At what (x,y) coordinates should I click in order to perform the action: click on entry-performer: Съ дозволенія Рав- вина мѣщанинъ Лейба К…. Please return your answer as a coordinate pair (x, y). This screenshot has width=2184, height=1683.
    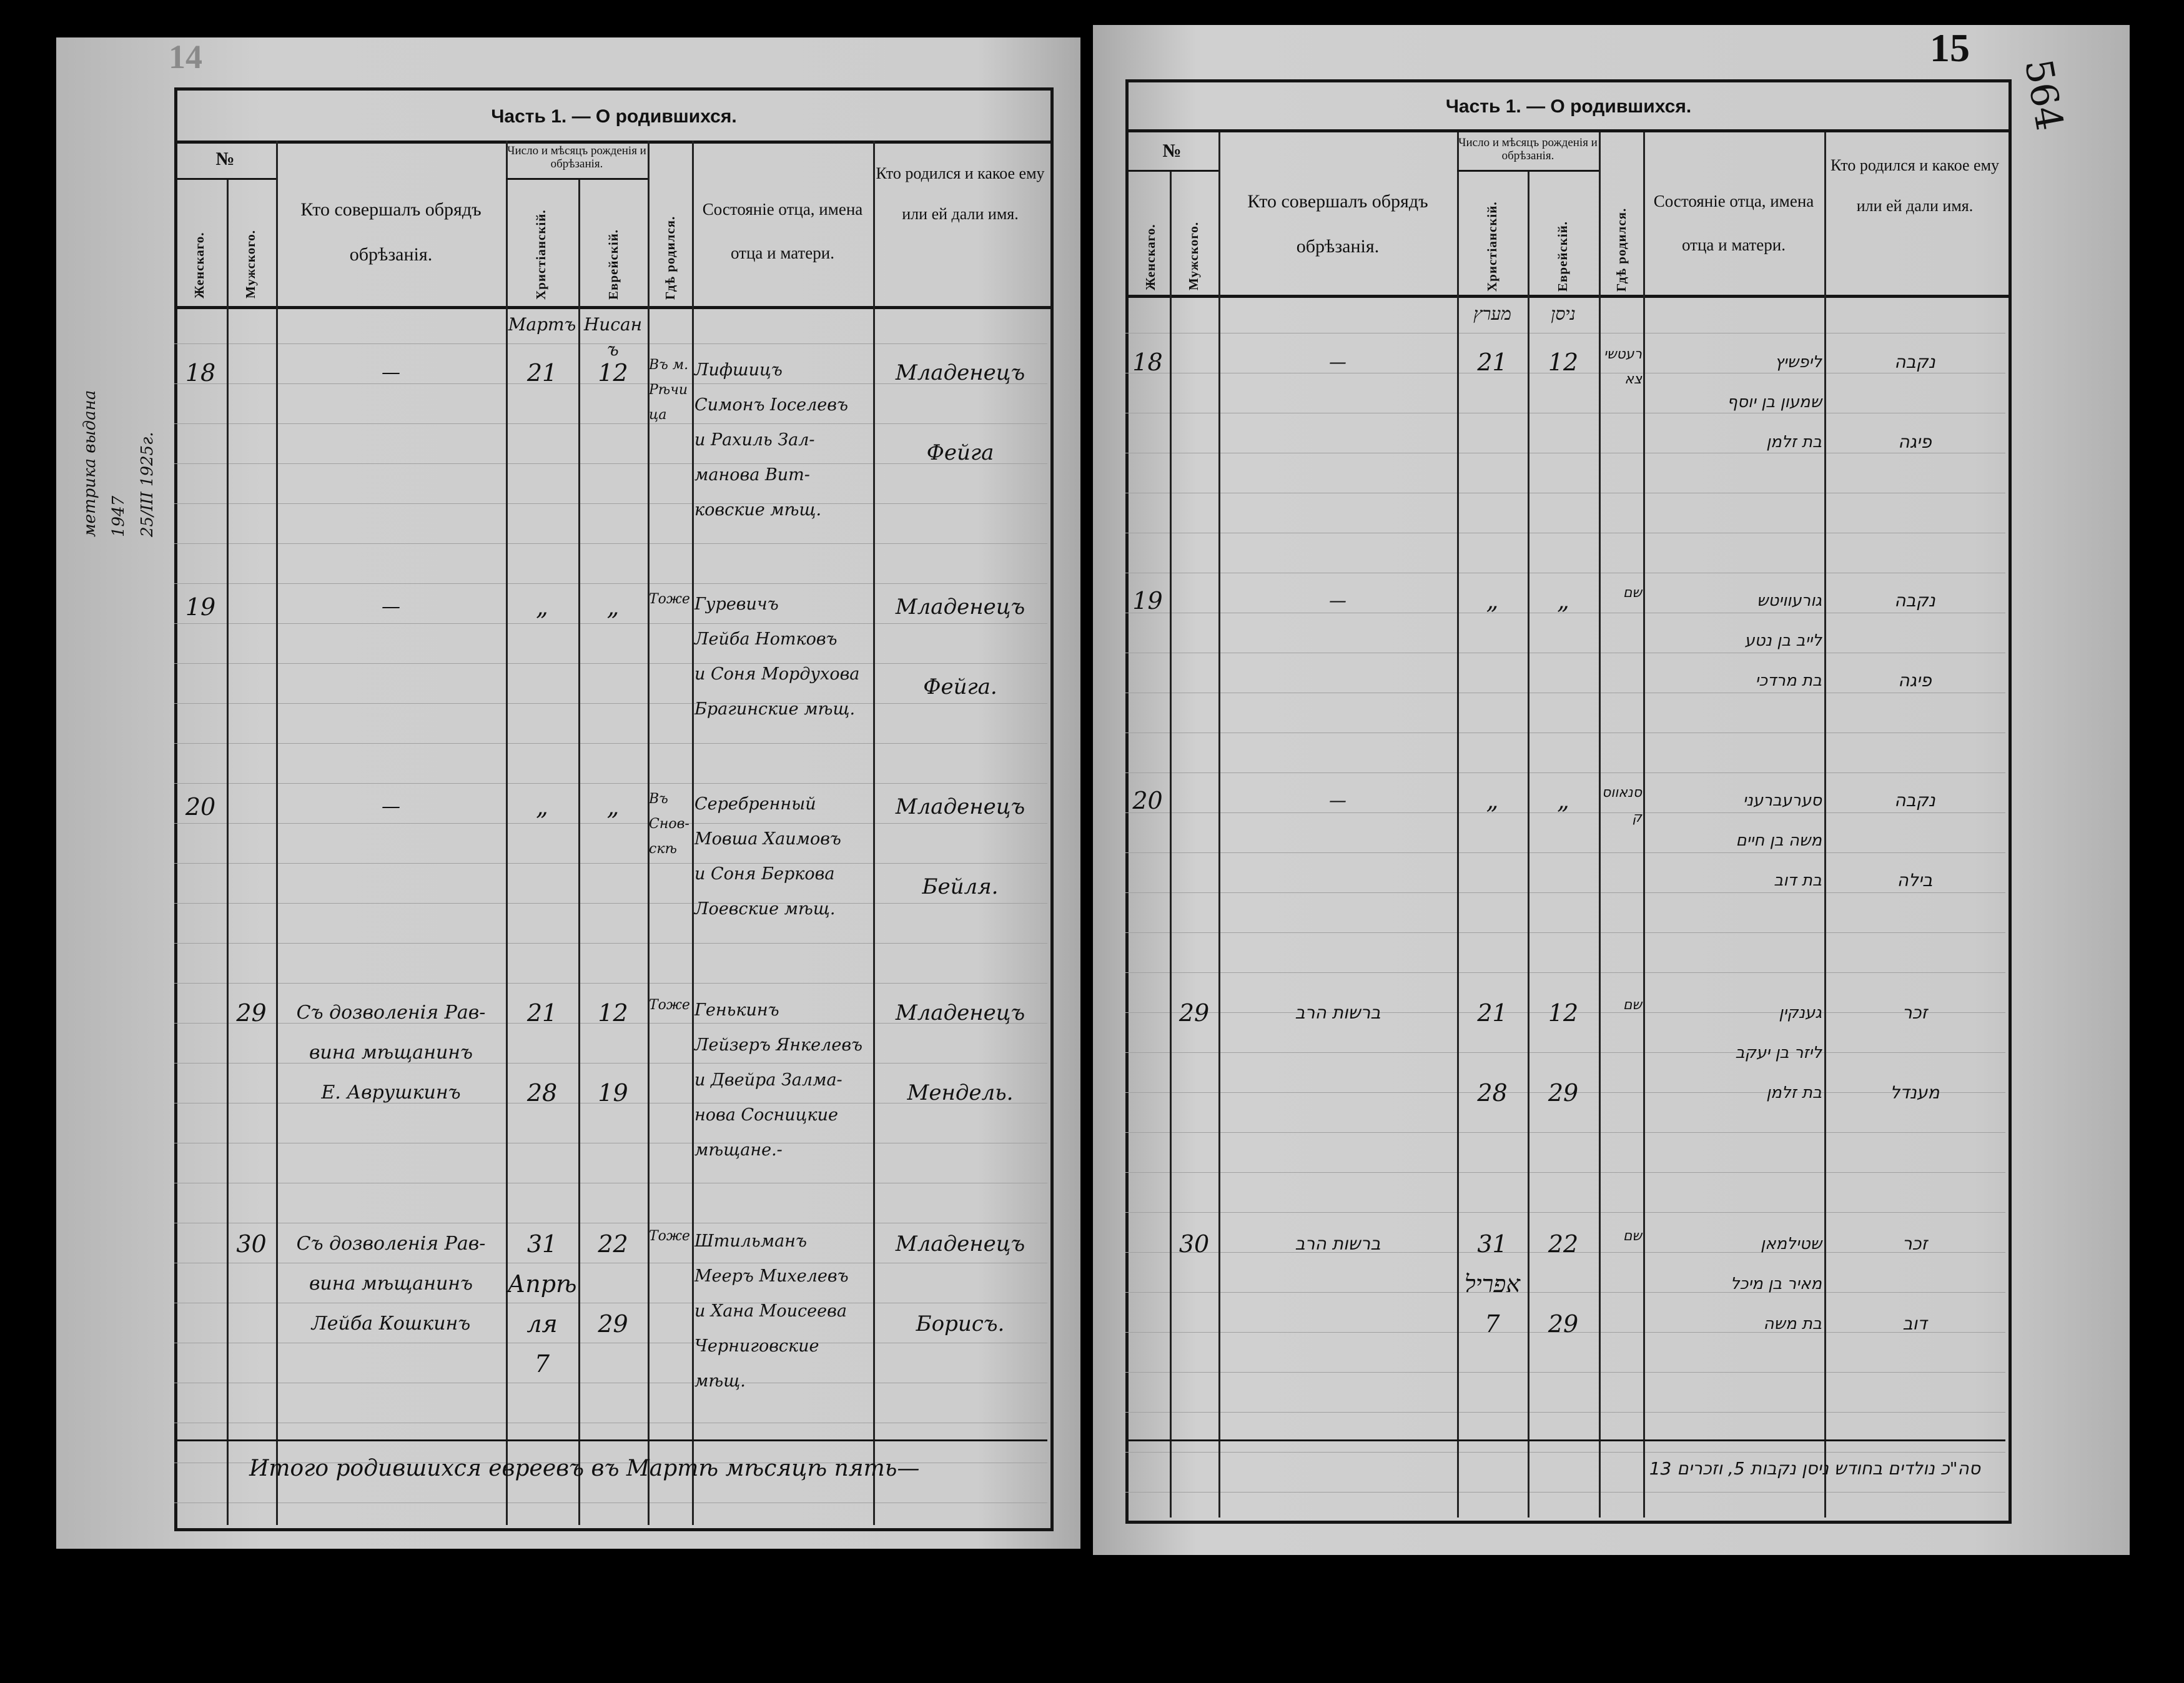
    Looking at the image, I should click on (391, 1284).